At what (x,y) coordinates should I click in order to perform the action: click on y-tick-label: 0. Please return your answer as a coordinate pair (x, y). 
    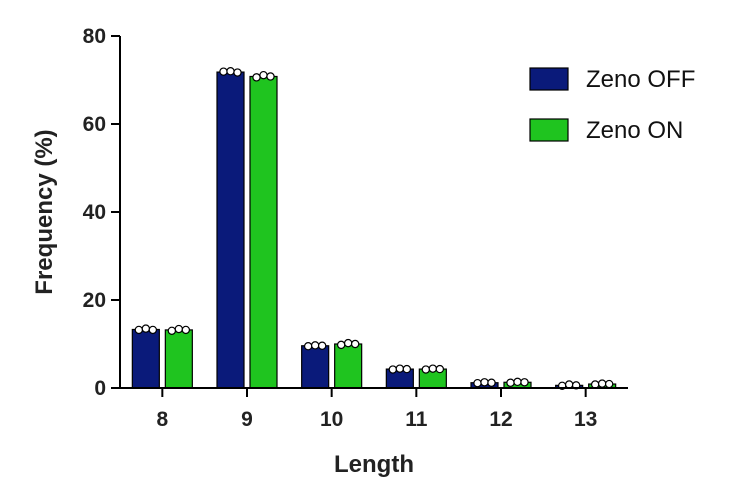
    Looking at the image, I should click on (100, 388).